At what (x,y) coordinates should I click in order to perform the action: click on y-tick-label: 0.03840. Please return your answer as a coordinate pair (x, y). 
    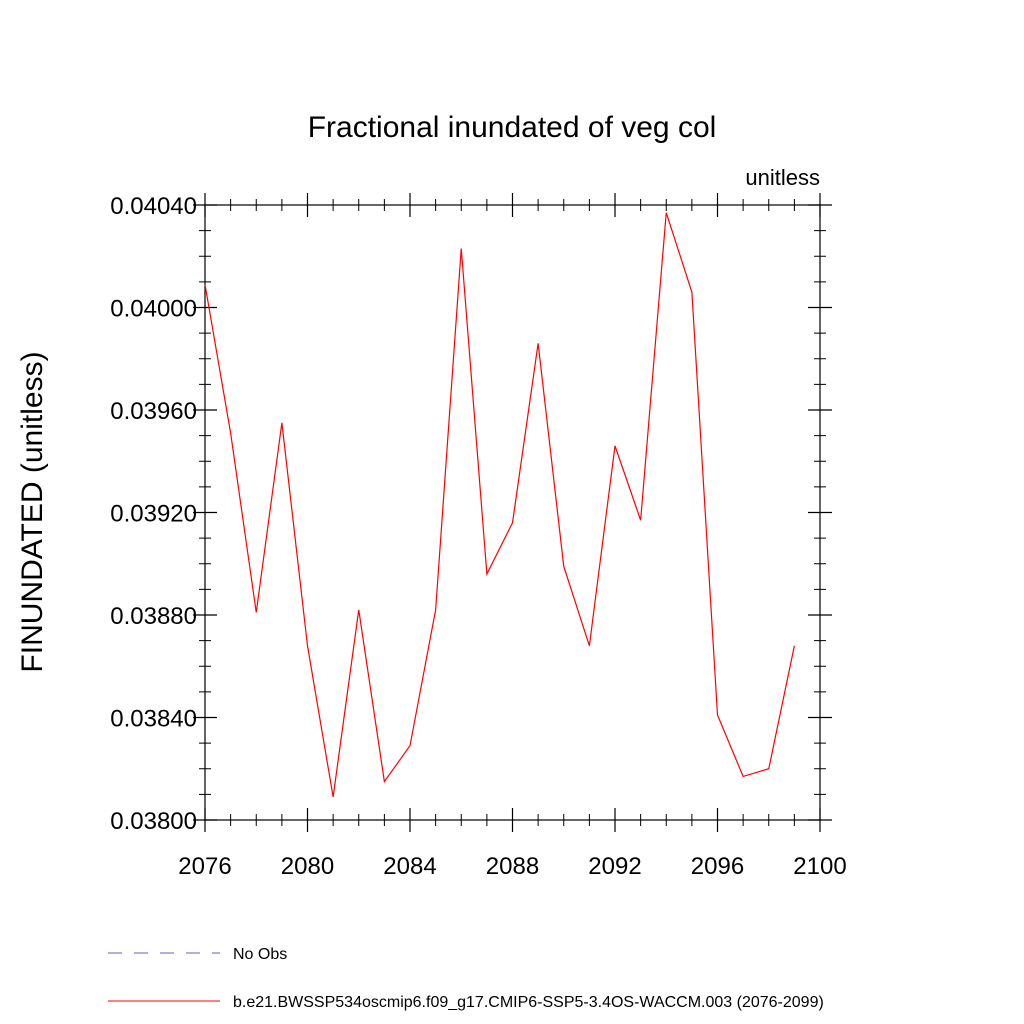
    Looking at the image, I should click on (153, 719).